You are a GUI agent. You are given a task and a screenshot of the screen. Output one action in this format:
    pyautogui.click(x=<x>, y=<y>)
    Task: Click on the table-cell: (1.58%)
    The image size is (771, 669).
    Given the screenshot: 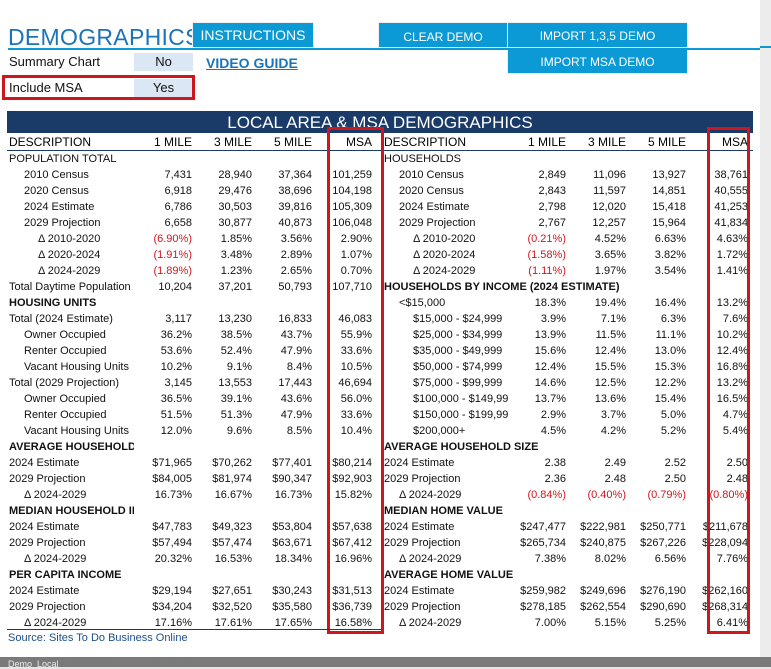 What is the action you would take?
    pyautogui.click(x=546, y=255)
    